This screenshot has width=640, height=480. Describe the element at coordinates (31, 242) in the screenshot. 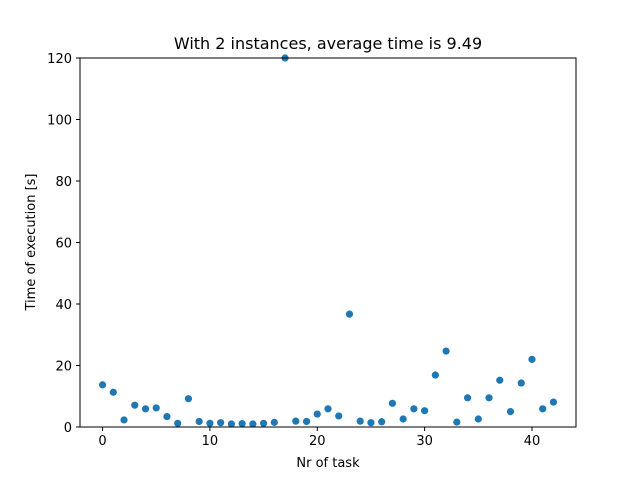

I see `y-axis-label: Time of execution [s]` at that location.